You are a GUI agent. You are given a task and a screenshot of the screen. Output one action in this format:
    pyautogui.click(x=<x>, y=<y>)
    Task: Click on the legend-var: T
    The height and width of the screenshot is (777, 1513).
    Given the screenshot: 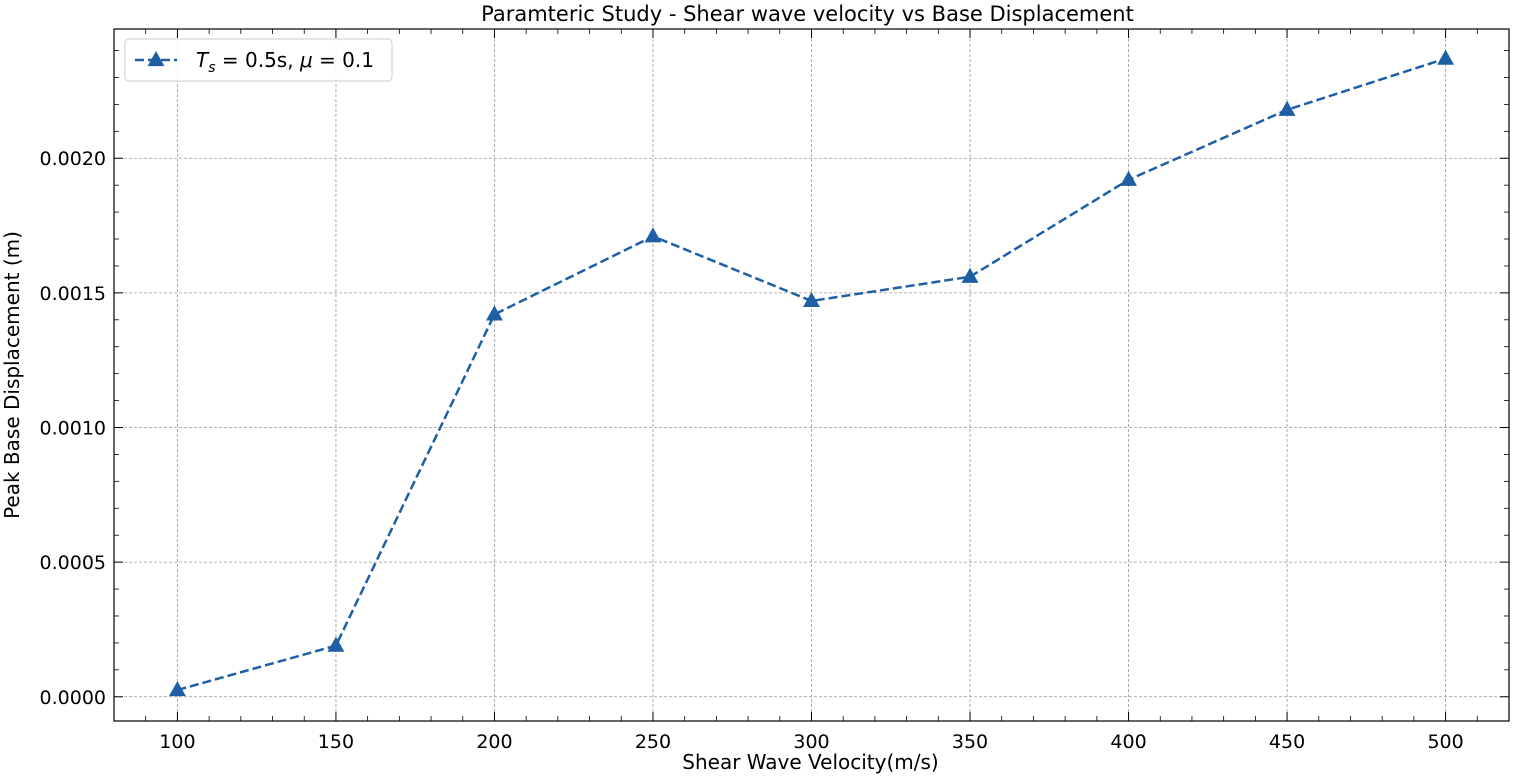 What is the action you would take?
    pyautogui.click(x=203, y=60)
    